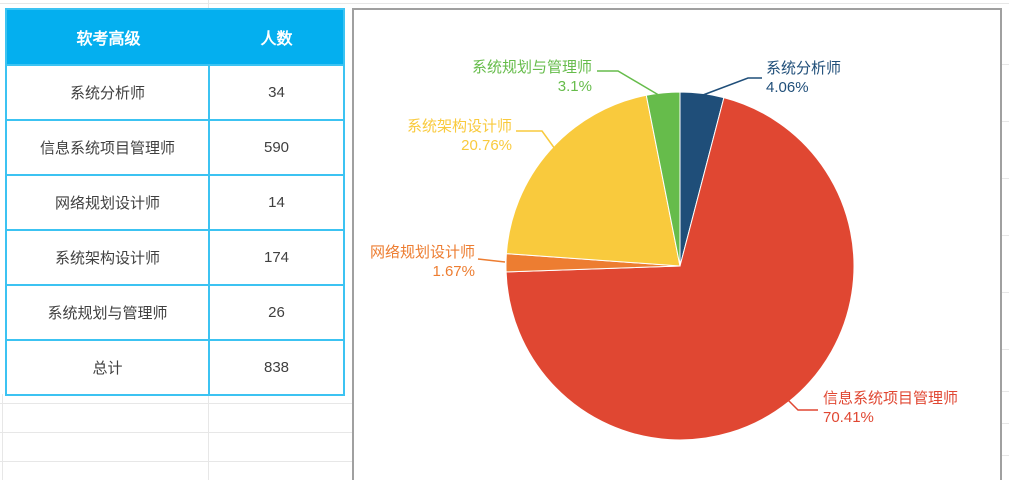 This screenshot has height=480, width=1009. What do you see at coordinates (422, 262) in the screenshot?
I see `pie-label-network-planner: 网络规划设计师 1.67%` at bounding box center [422, 262].